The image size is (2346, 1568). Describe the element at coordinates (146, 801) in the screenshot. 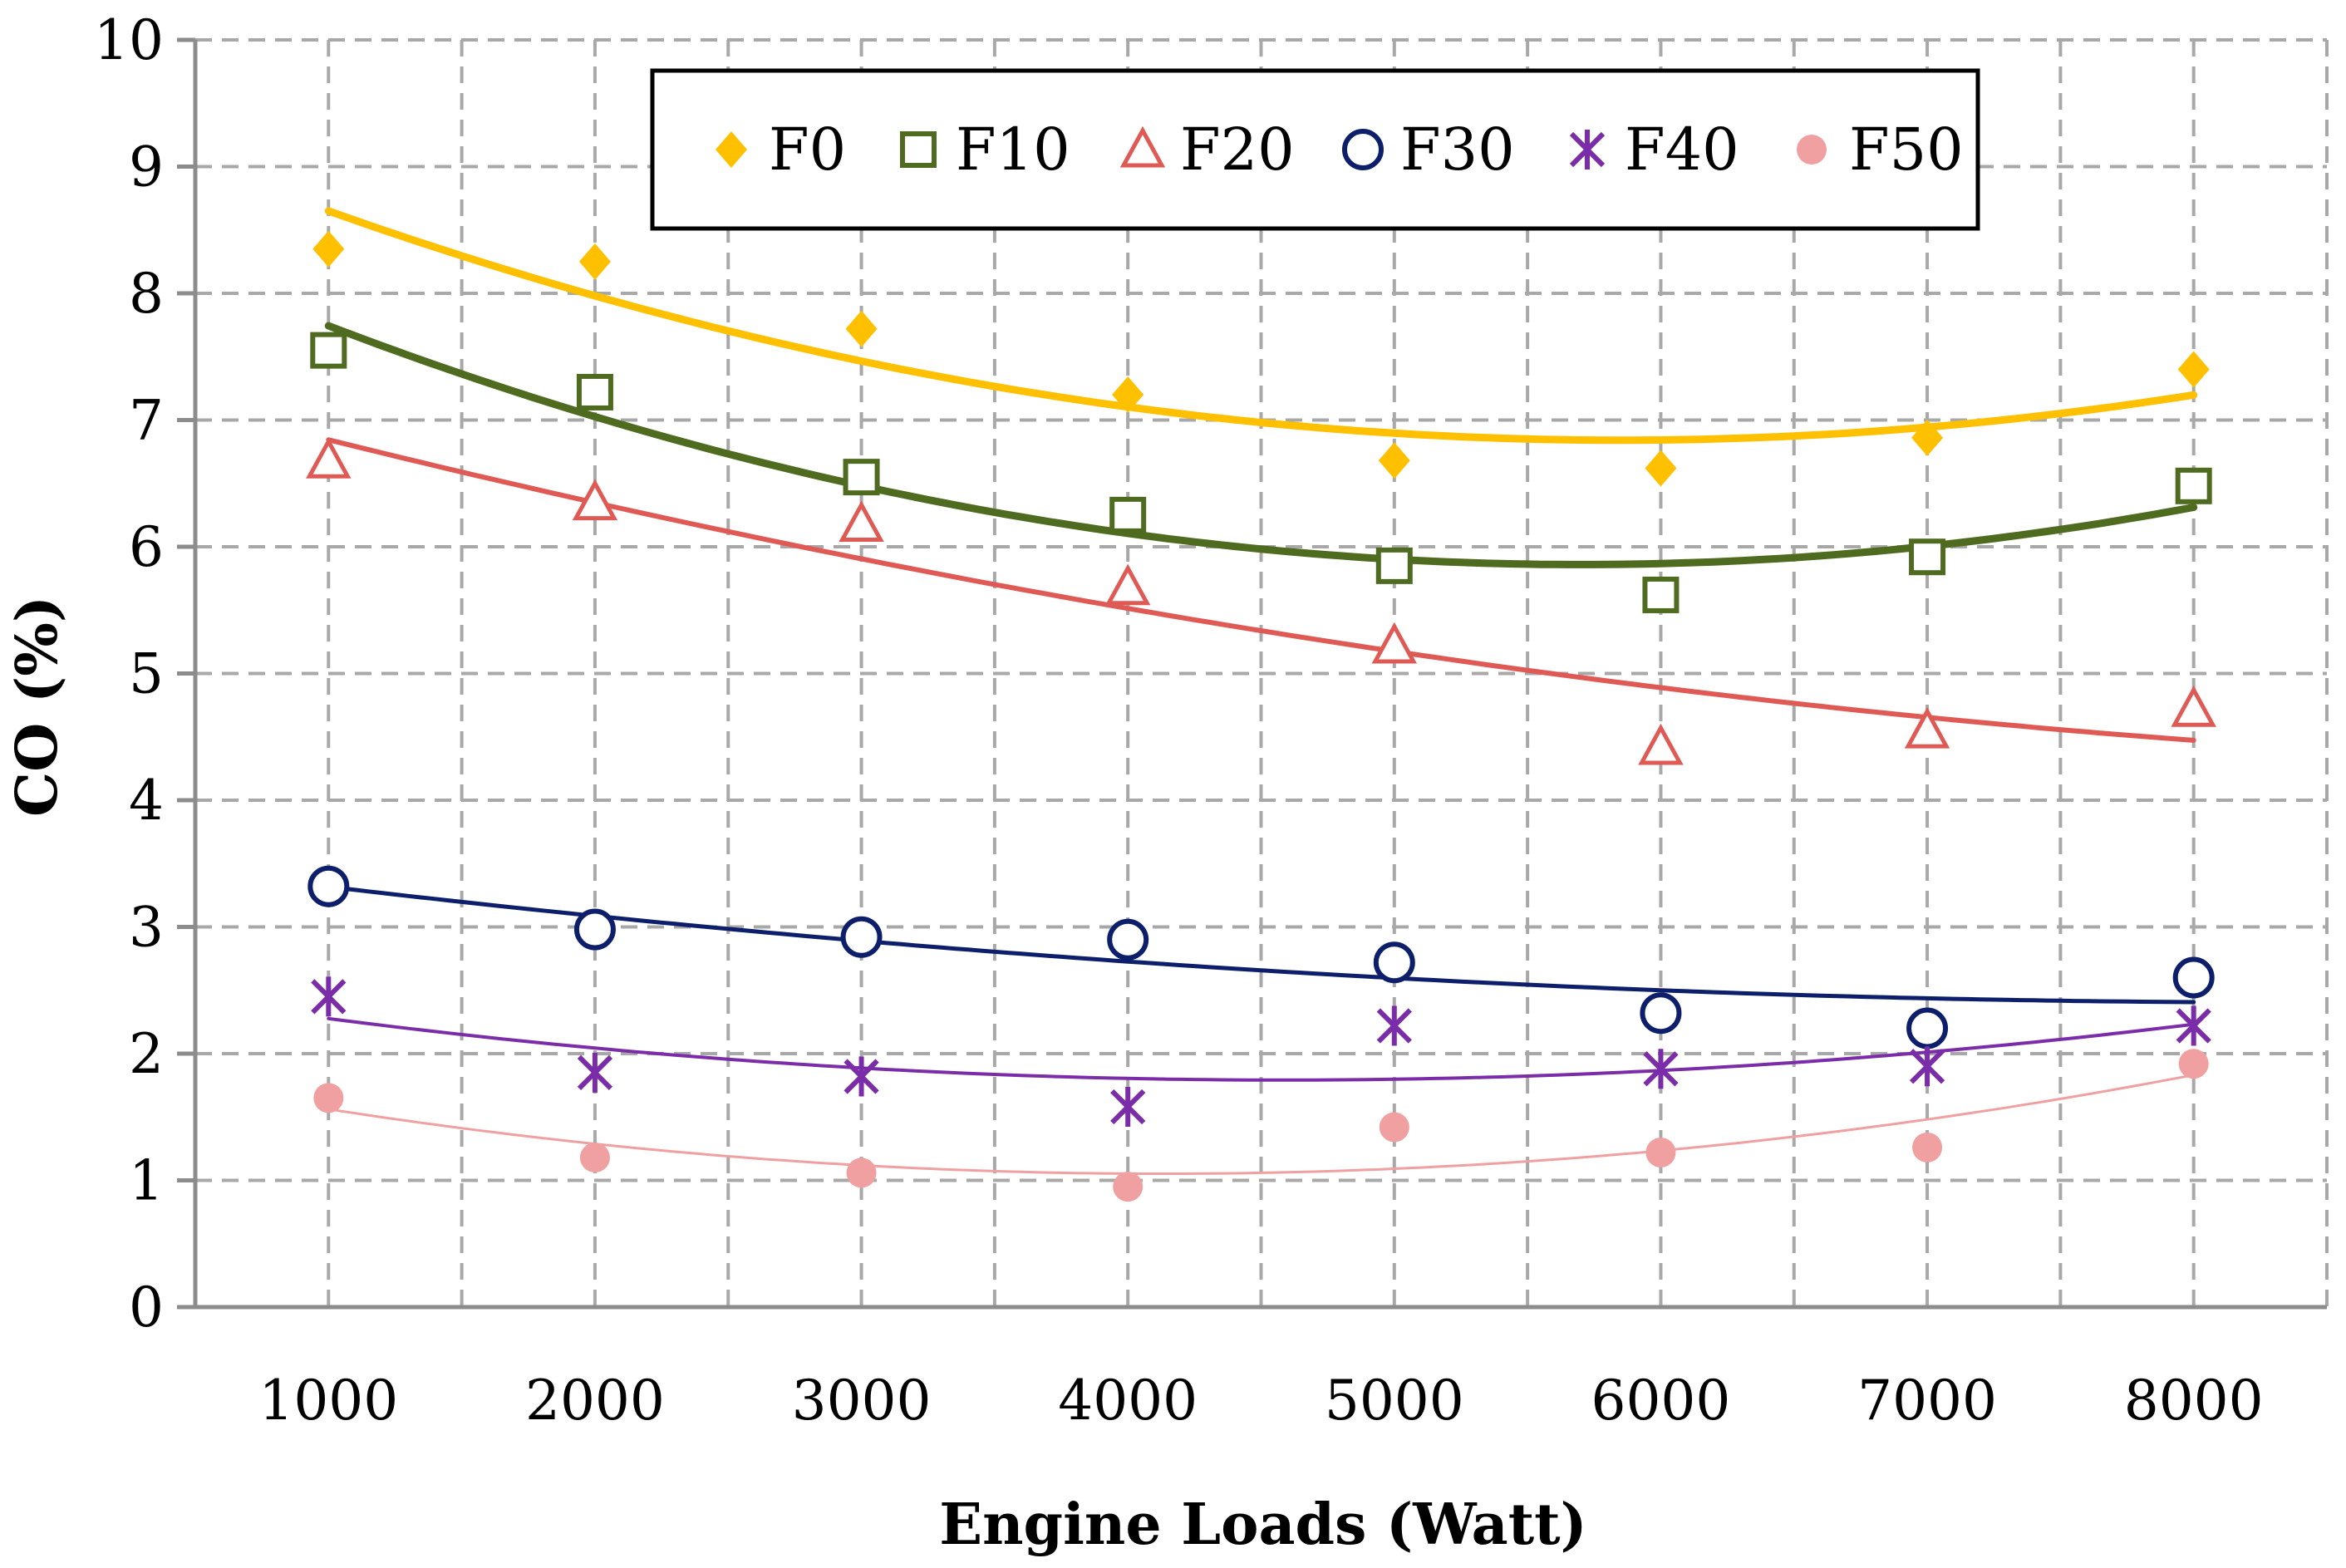

I see `y-tick-label: 4` at that location.